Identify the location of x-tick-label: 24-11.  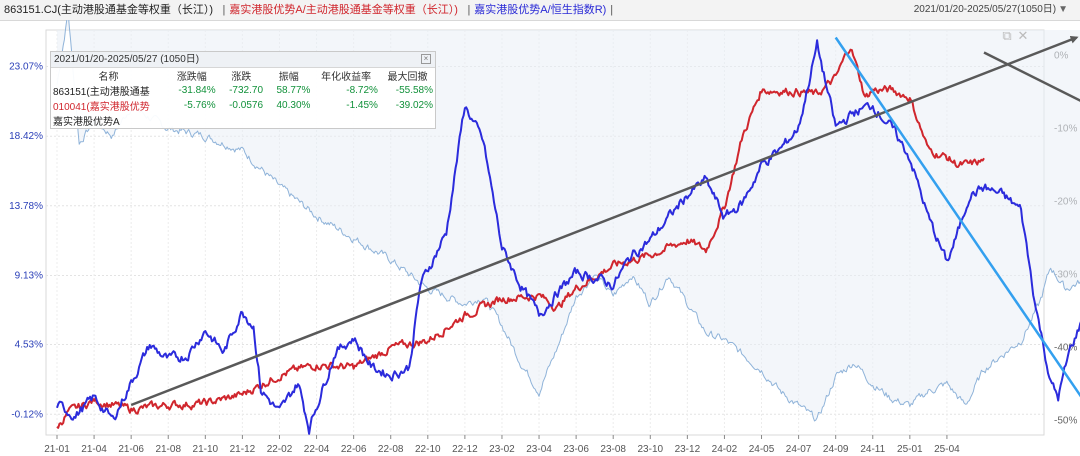
(872, 449).